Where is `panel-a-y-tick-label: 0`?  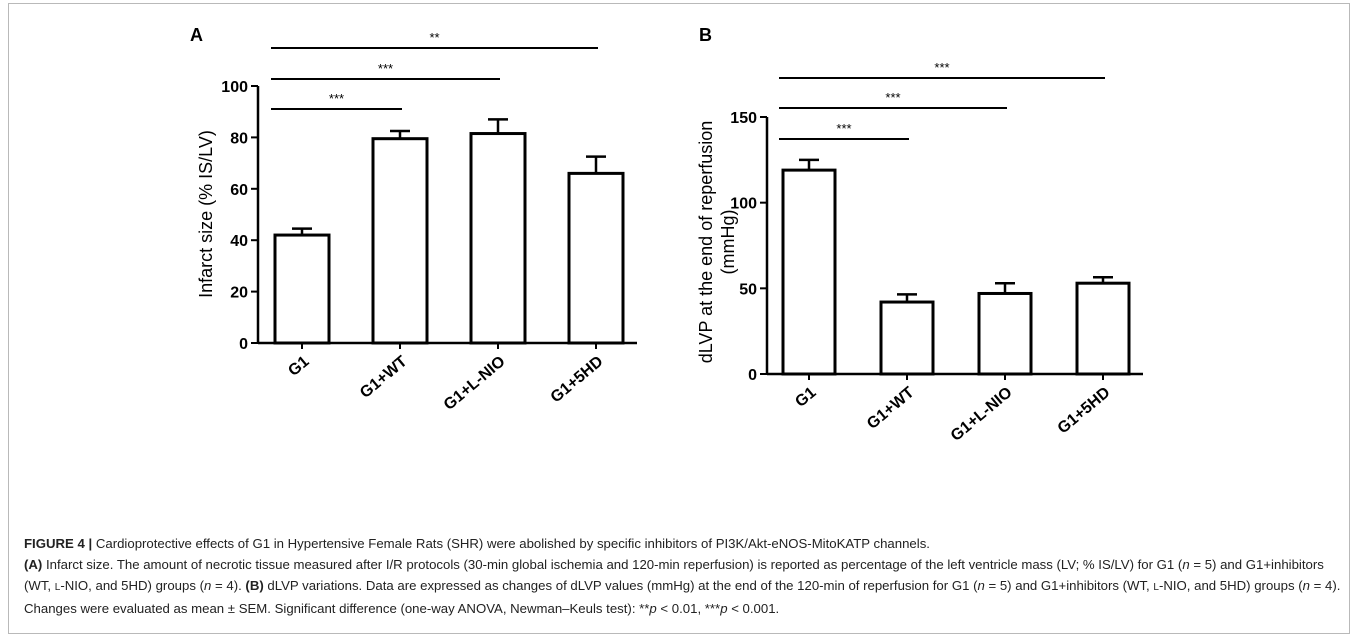
panel-a-y-tick-label: 0 is located at coordinates (243, 344).